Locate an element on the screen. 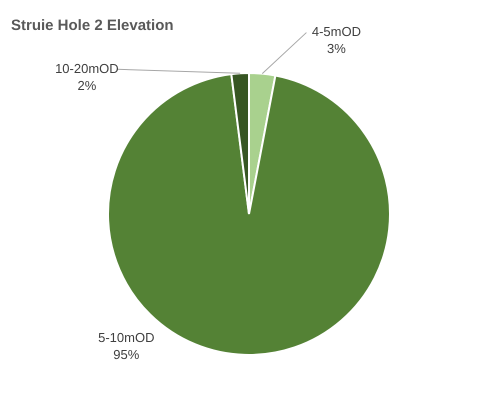 This screenshot has width=500, height=395. data-label: 3% is located at coordinates (336, 48).